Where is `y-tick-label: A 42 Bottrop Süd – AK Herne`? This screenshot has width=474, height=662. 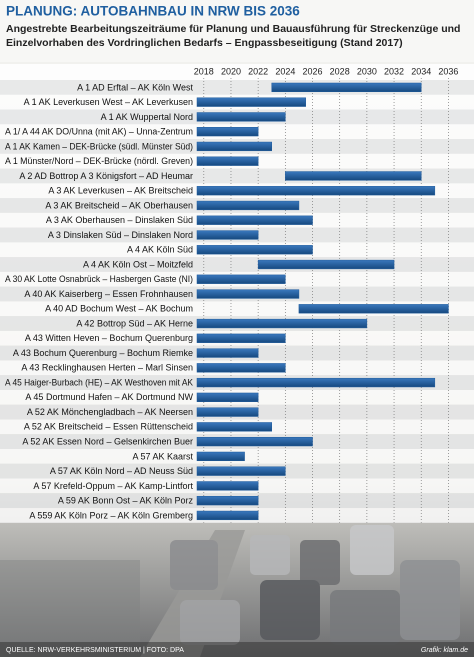
y-tick-label: A 42 Bottrop Süd – AK Herne is located at coordinates (134, 323).